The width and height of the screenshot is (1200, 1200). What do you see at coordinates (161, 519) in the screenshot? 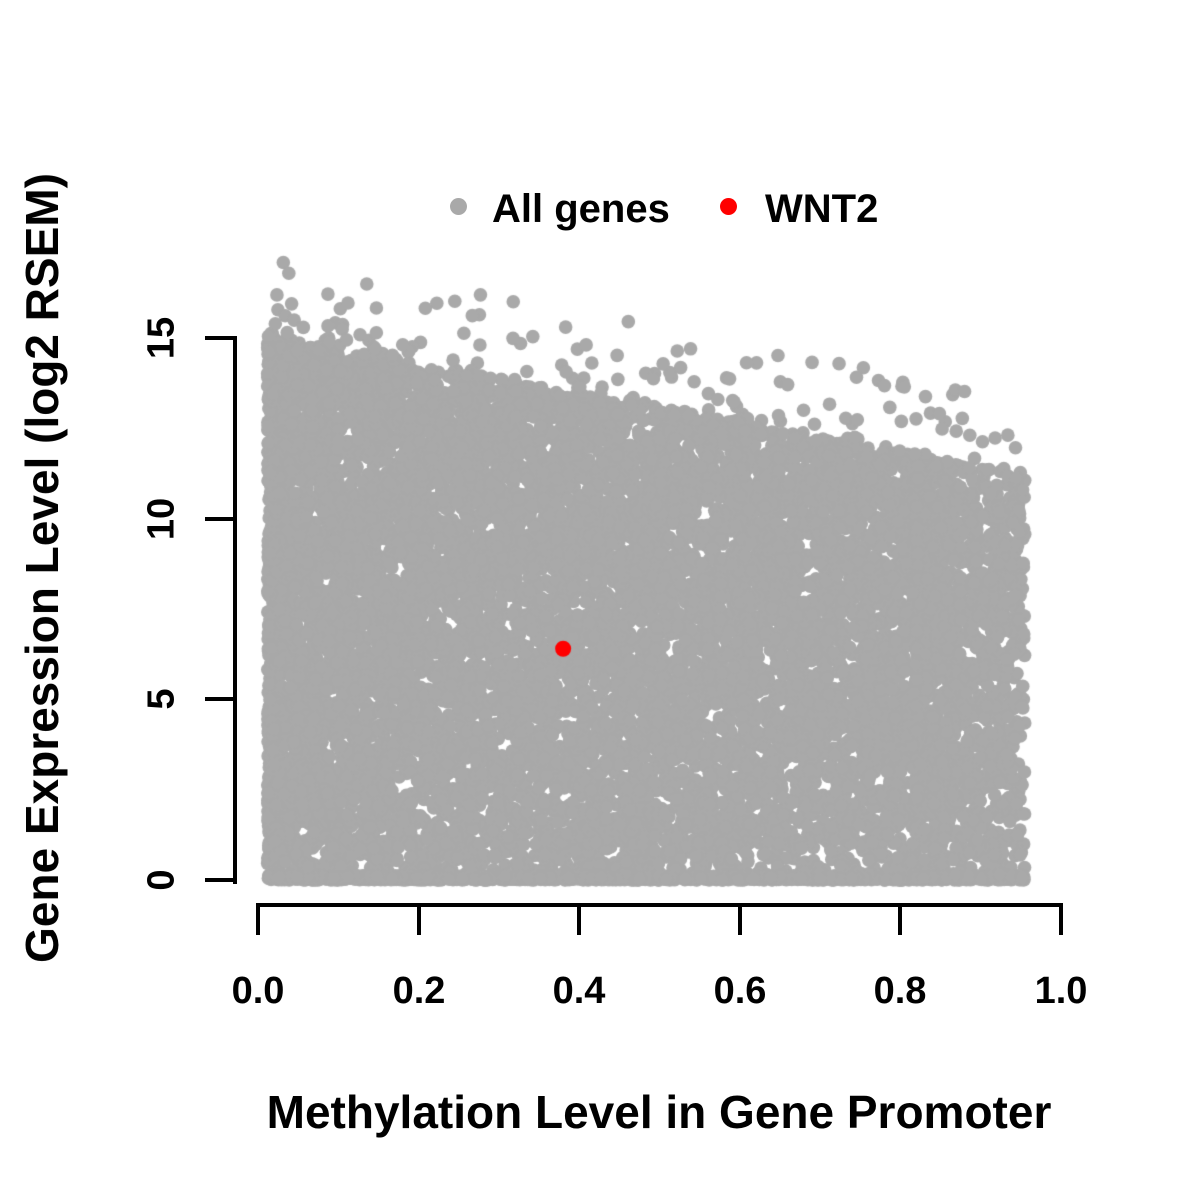
I see `y-tick-label: 10` at bounding box center [161, 519].